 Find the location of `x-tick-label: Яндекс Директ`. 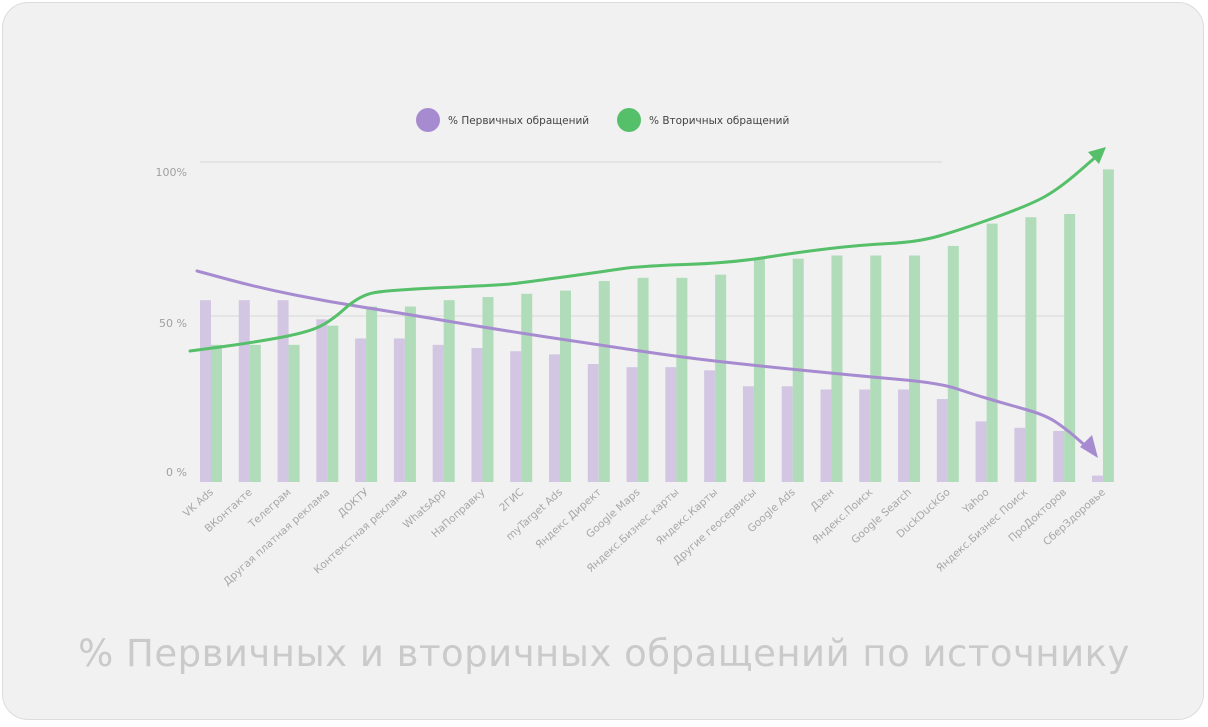

x-tick-label: Яндекс Директ is located at coordinates (568, 518).